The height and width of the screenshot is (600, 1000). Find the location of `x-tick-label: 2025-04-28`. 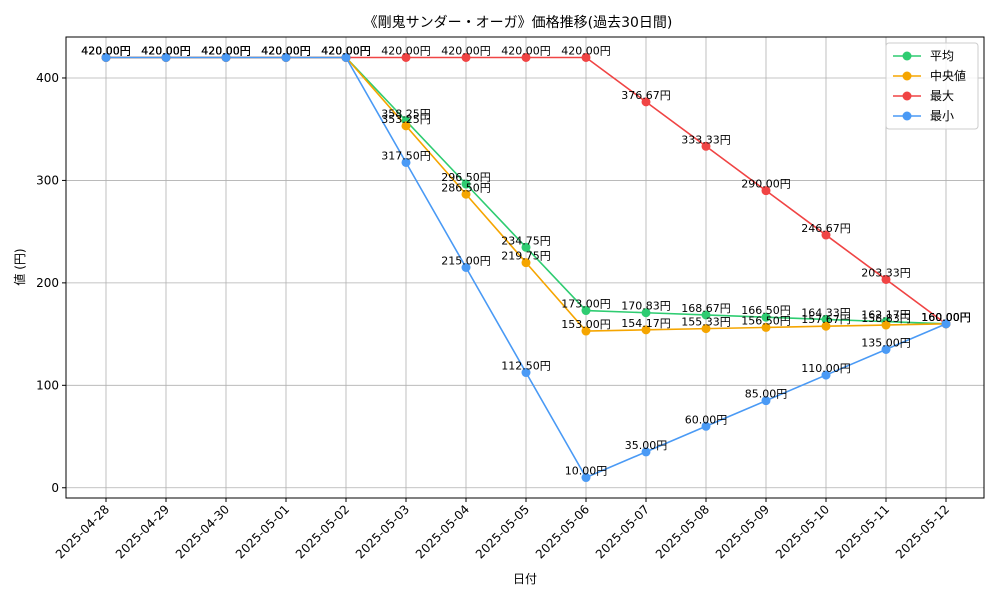

x-tick-label: 2025-04-28 is located at coordinates (82, 531).